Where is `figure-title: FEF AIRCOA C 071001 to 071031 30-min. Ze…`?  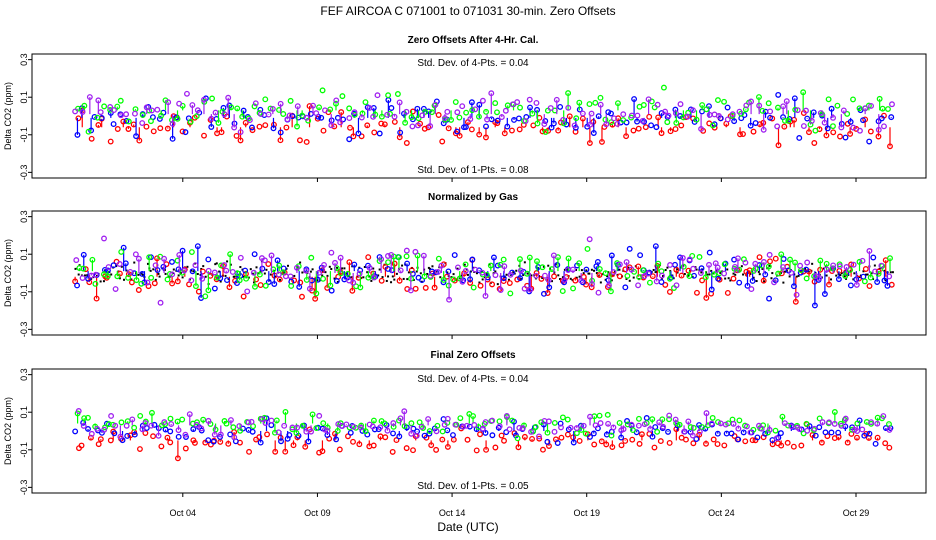 figure-title: FEF AIRCOA C 071001 to 071031 30-min. Ze… is located at coordinates (467, 11).